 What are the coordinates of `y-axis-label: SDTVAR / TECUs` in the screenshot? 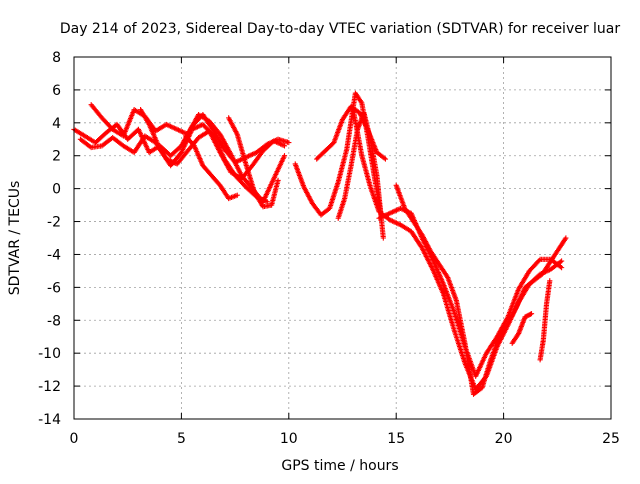 It's located at (15, 238).